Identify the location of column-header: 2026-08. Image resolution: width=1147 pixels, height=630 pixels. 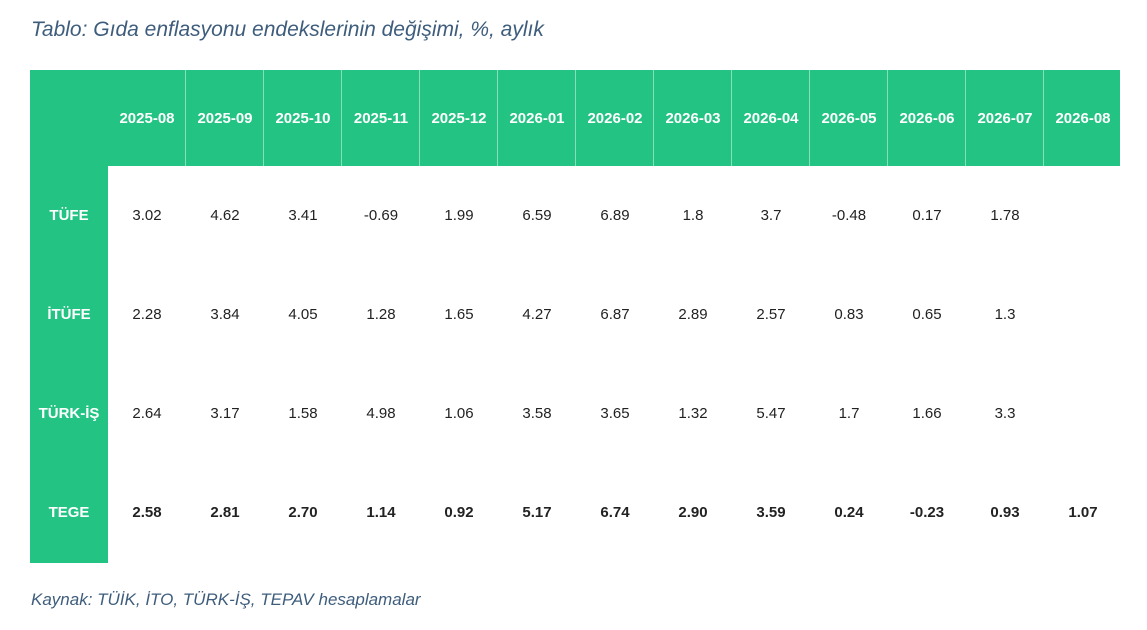
(1083, 118).